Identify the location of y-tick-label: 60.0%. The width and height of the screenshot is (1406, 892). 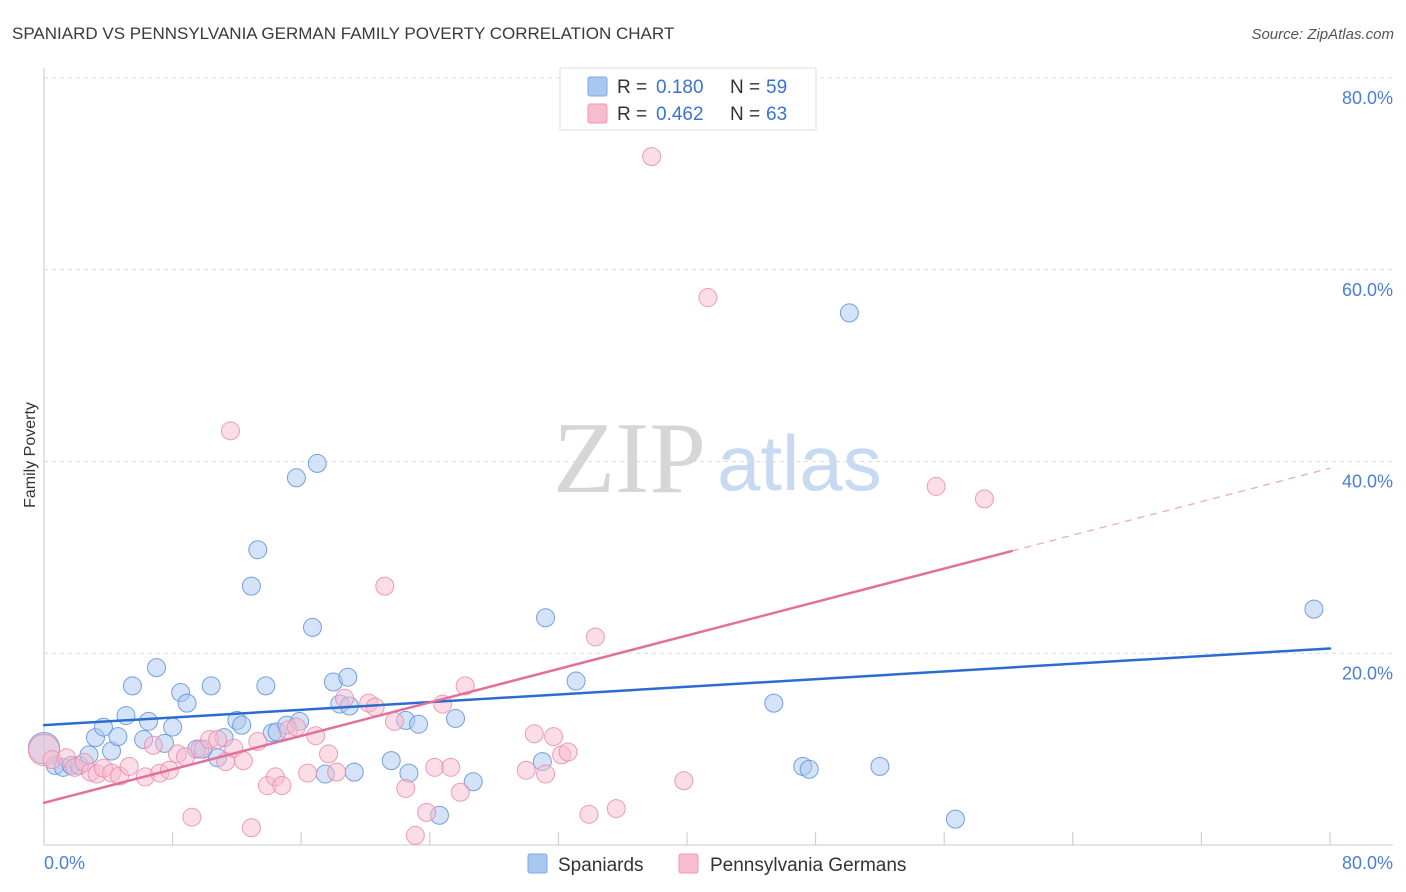
(1367, 290).